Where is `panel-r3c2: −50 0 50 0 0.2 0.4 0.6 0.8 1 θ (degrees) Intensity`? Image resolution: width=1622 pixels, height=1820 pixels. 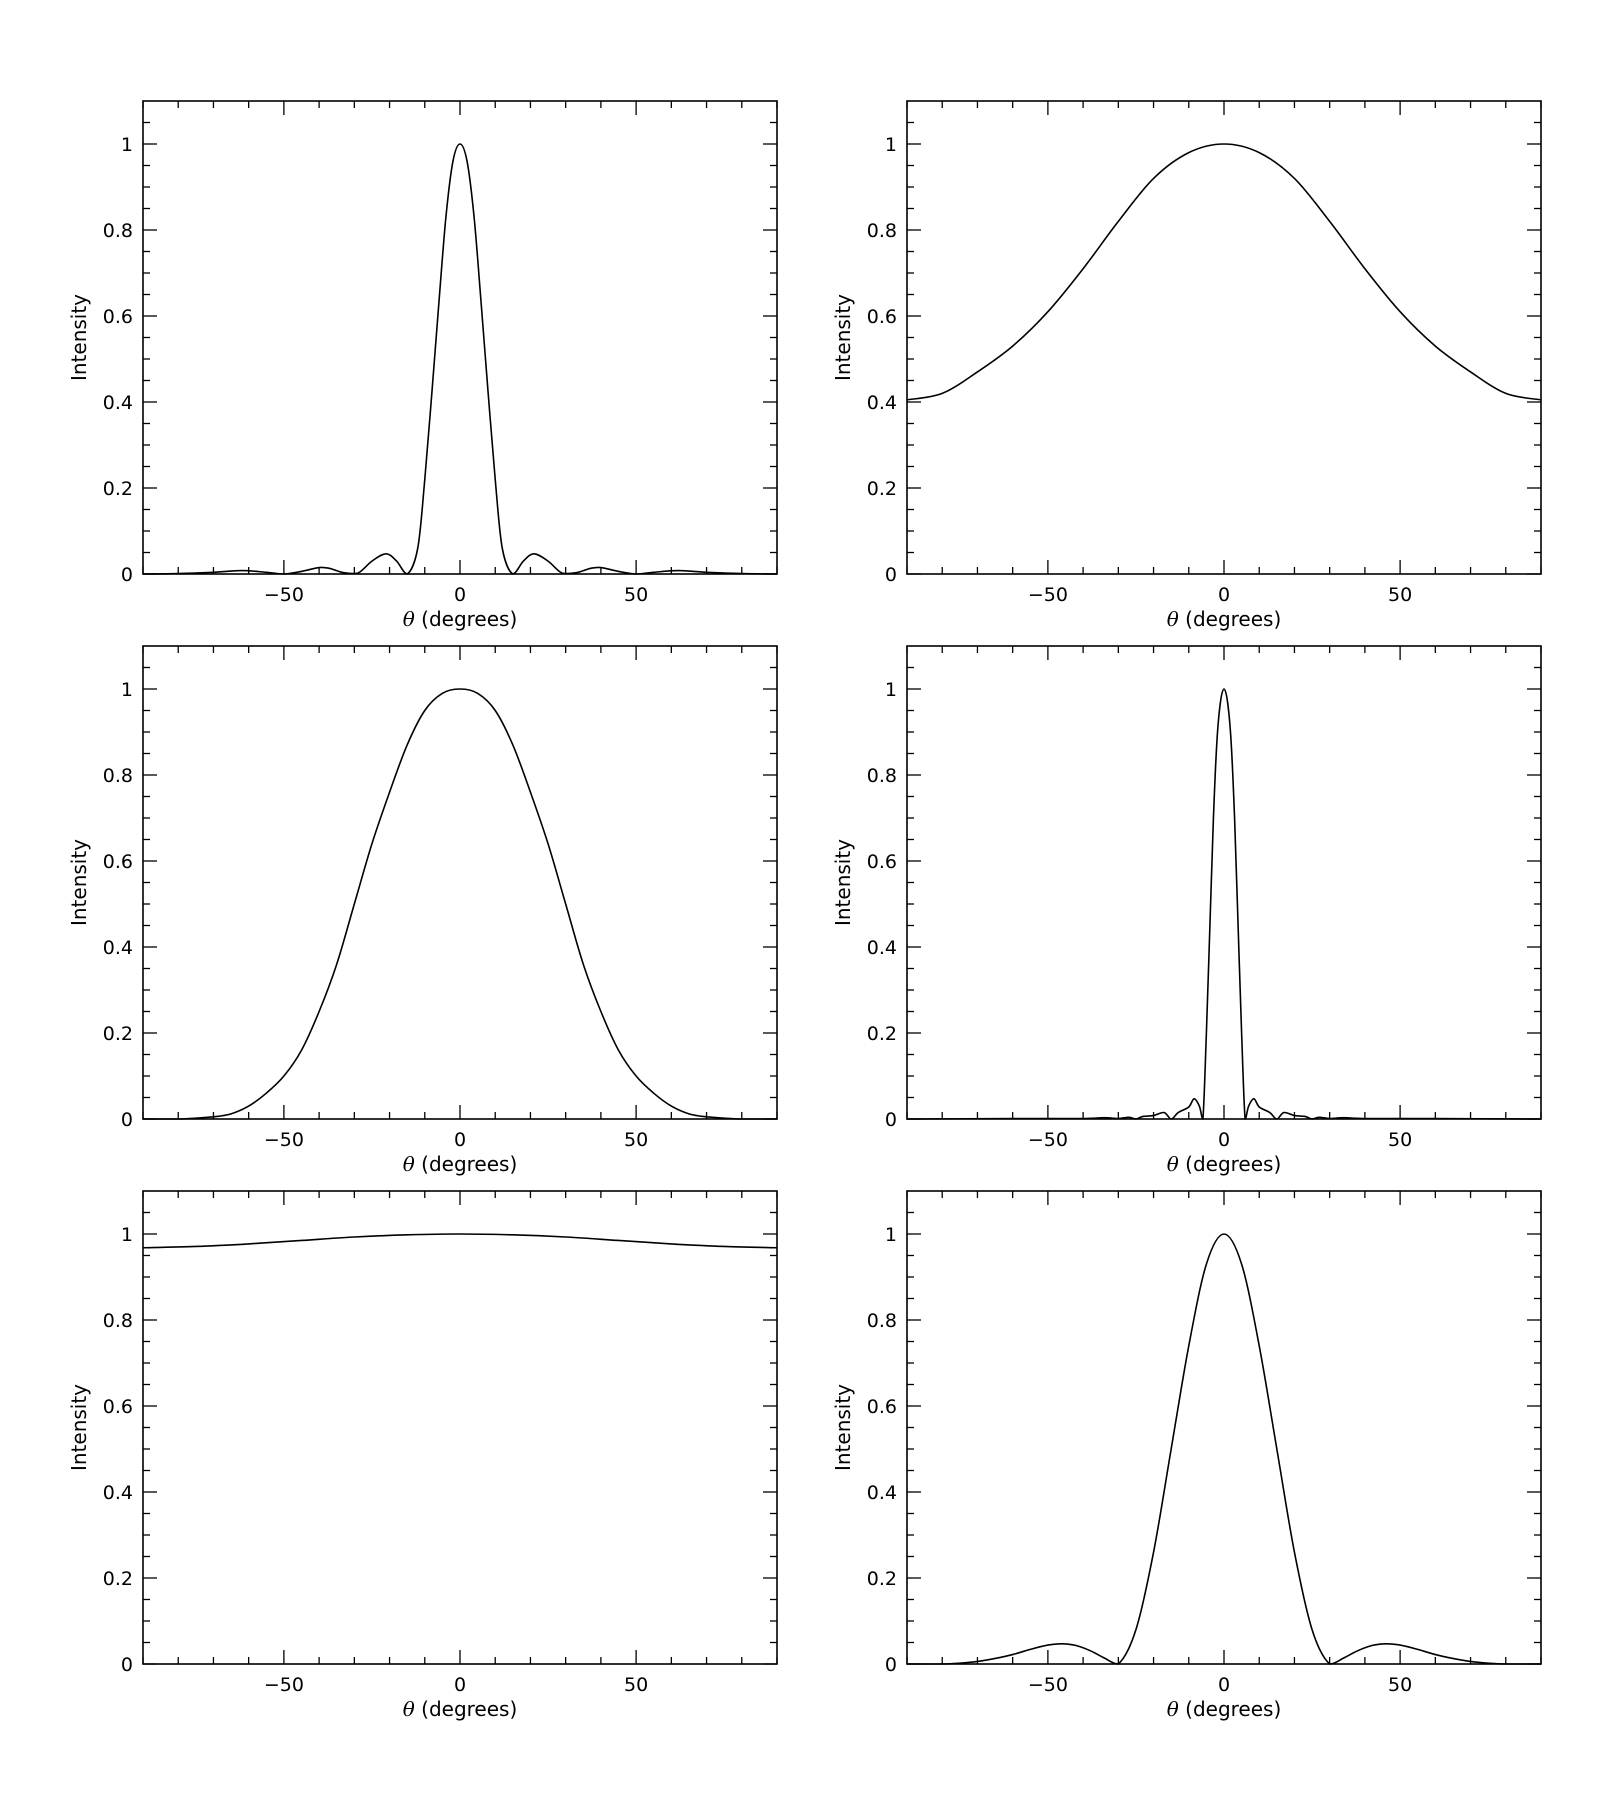
panel-r3c2: −50 0 50 0 0.2 0.4 0.6 0.8 1 θ (degrees) Intensity is located at coordinates (1186, 1455).